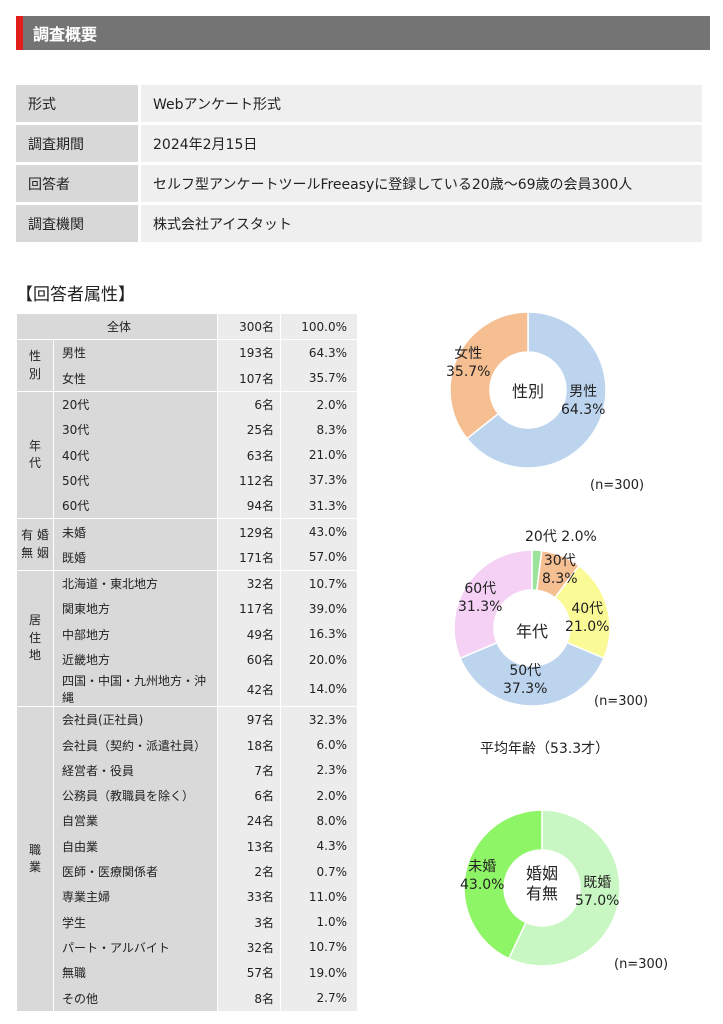 This screenshot has width=723, height=1024. I want to click on attribute-percent: 2.7%, so click(319, 998).